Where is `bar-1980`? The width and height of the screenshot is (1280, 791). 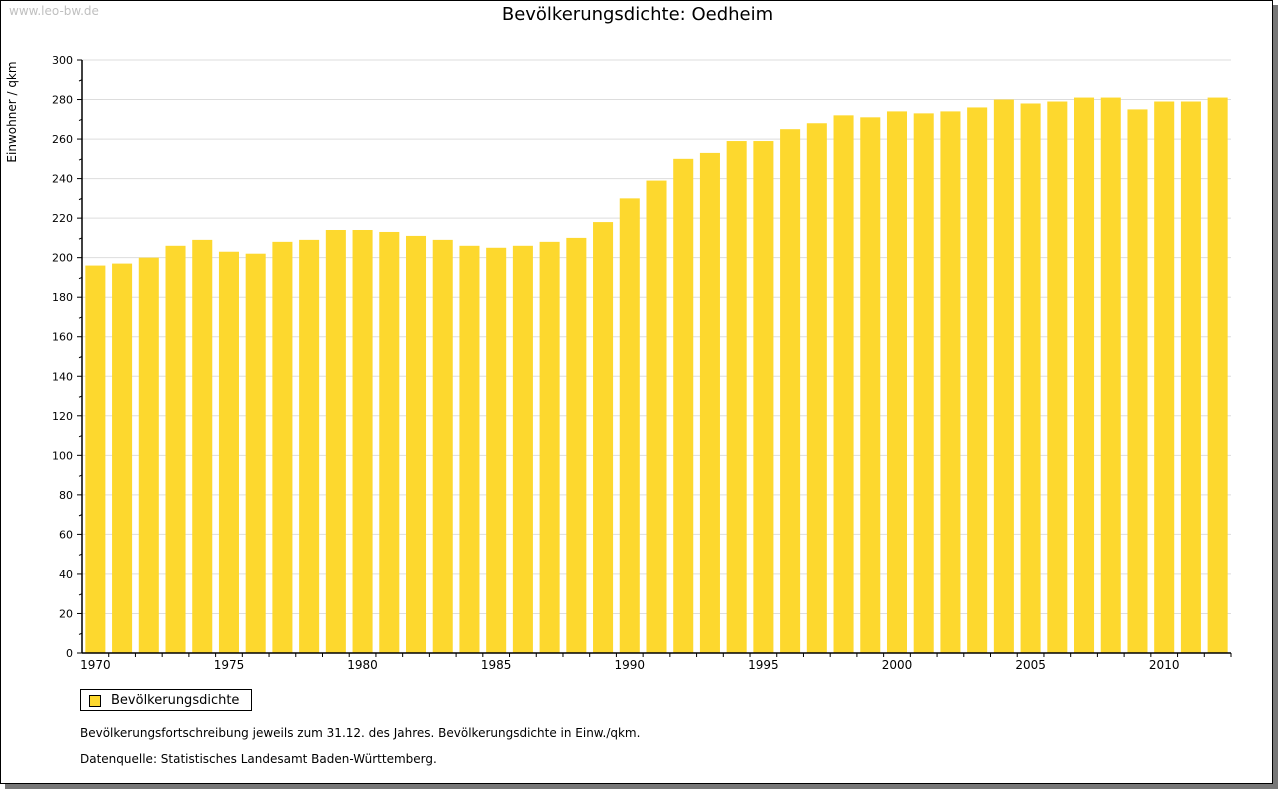
bar-1980 is located at coordinates (362, 441).